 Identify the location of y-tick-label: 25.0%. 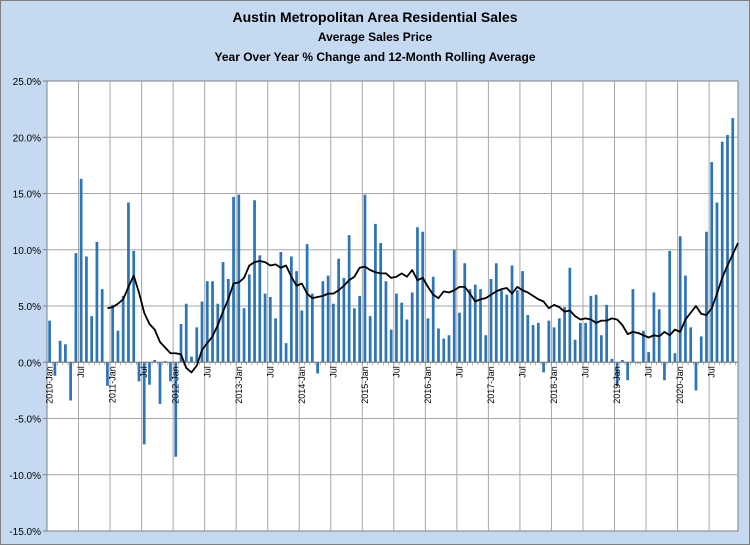
(27, 82).